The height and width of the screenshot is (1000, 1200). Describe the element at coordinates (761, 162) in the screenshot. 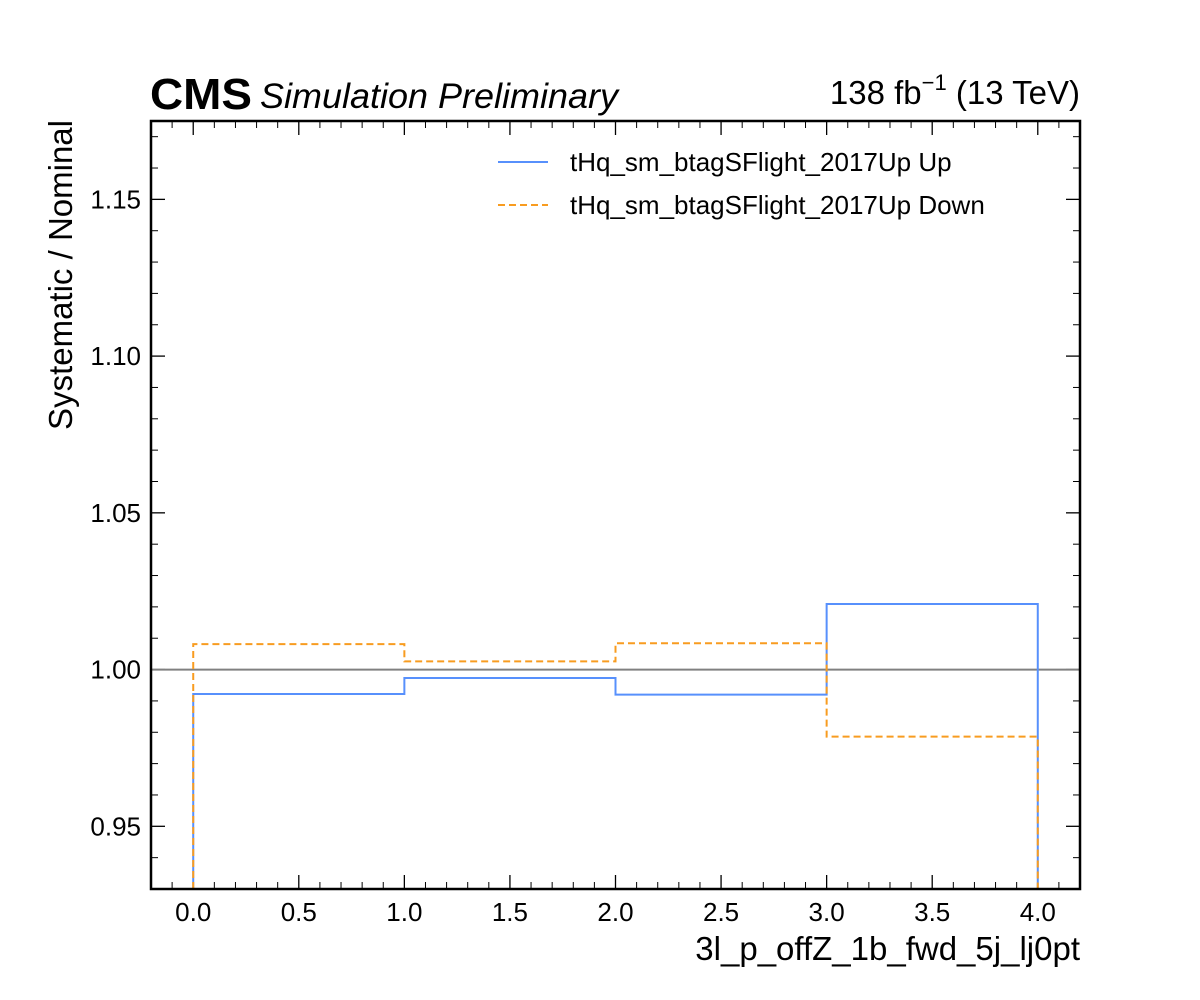

I see `legend-label: tHq_sm_btagSFlight_2017Up Up` at that location.